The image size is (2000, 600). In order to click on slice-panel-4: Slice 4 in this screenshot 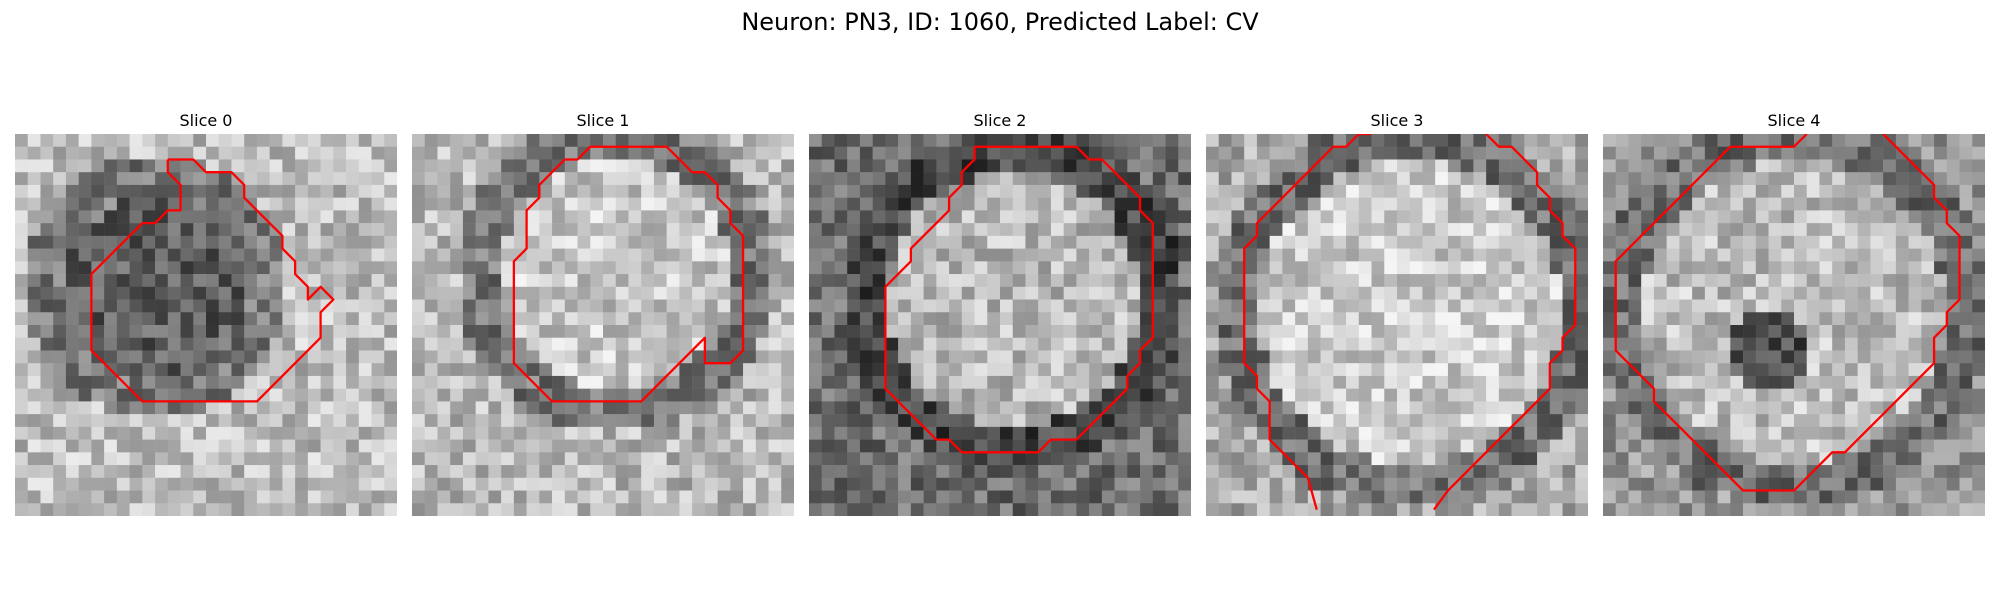, I will do `click(1794, 313)`.